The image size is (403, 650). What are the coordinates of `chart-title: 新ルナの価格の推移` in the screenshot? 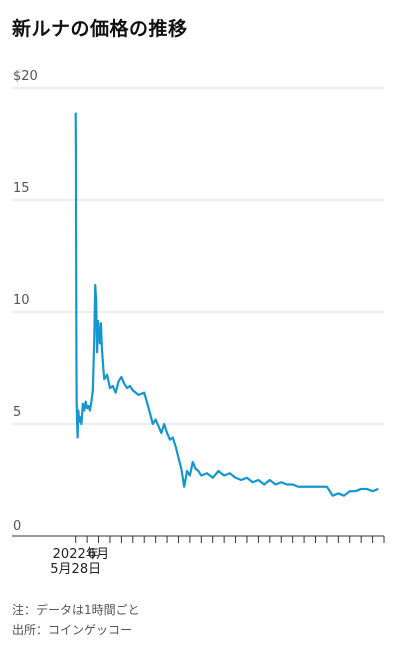 It's located at (100, 29).